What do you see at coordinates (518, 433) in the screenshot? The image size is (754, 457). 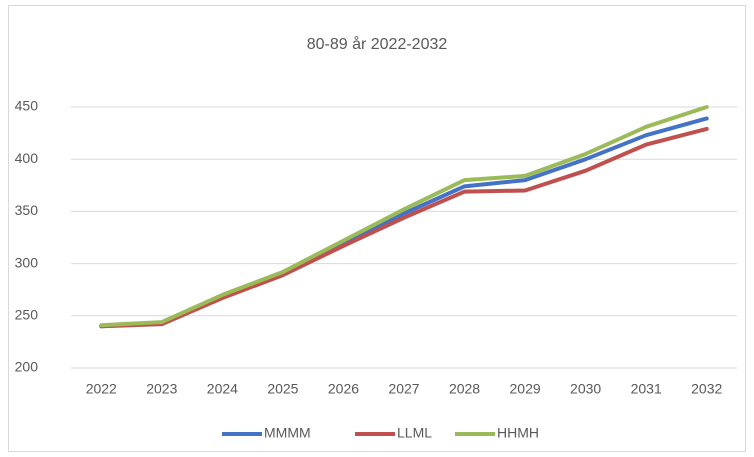 I see `legend-label: HHMH` at bounding box center [518, 433].